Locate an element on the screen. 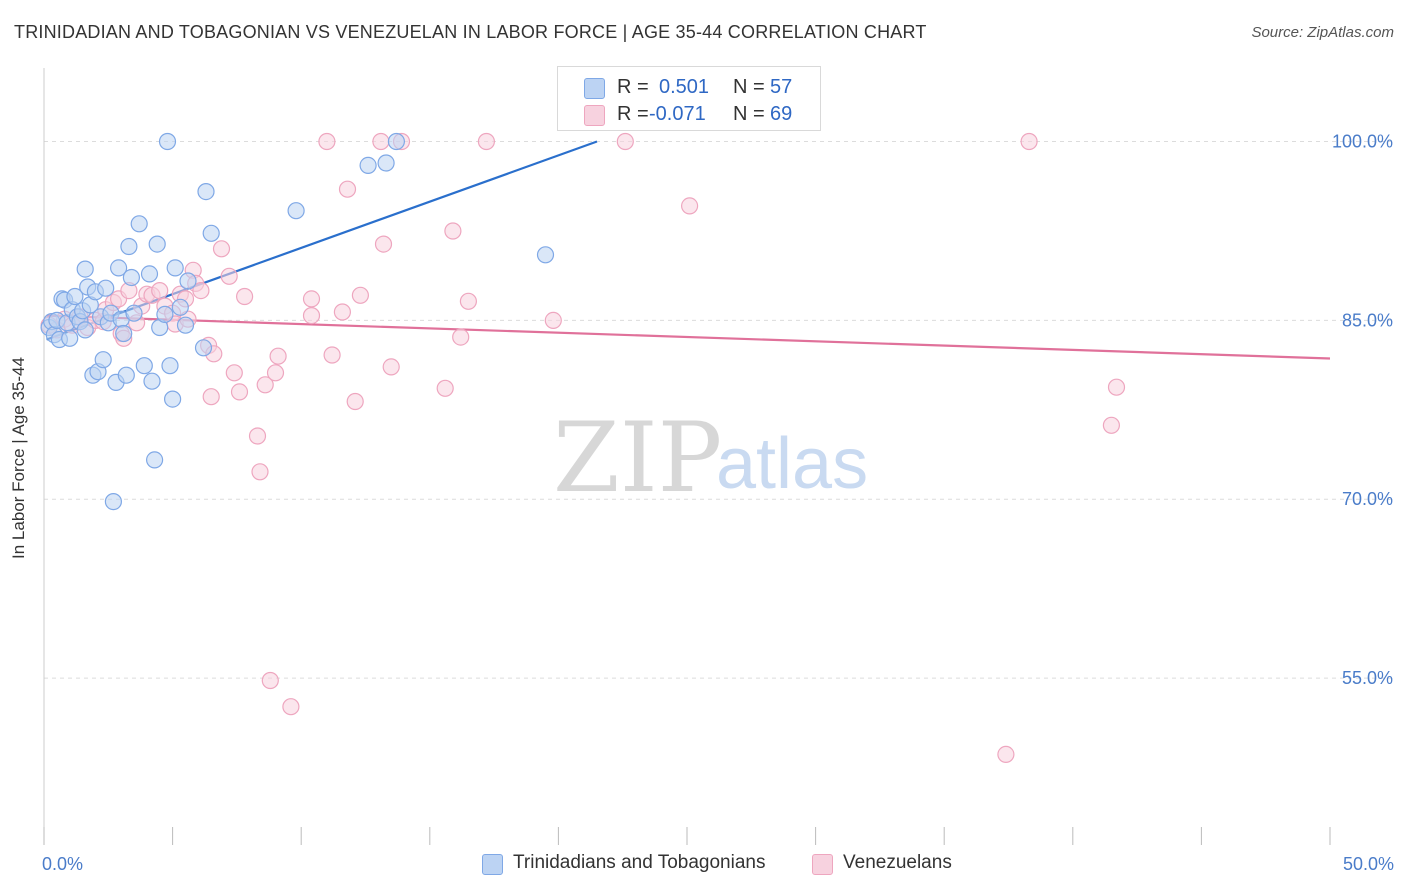 The width and height of the screenshot is (1406, 892). stats-legend-row-trinidadian: R = 0.501 N = 57 is located at coordinates (689, 88).